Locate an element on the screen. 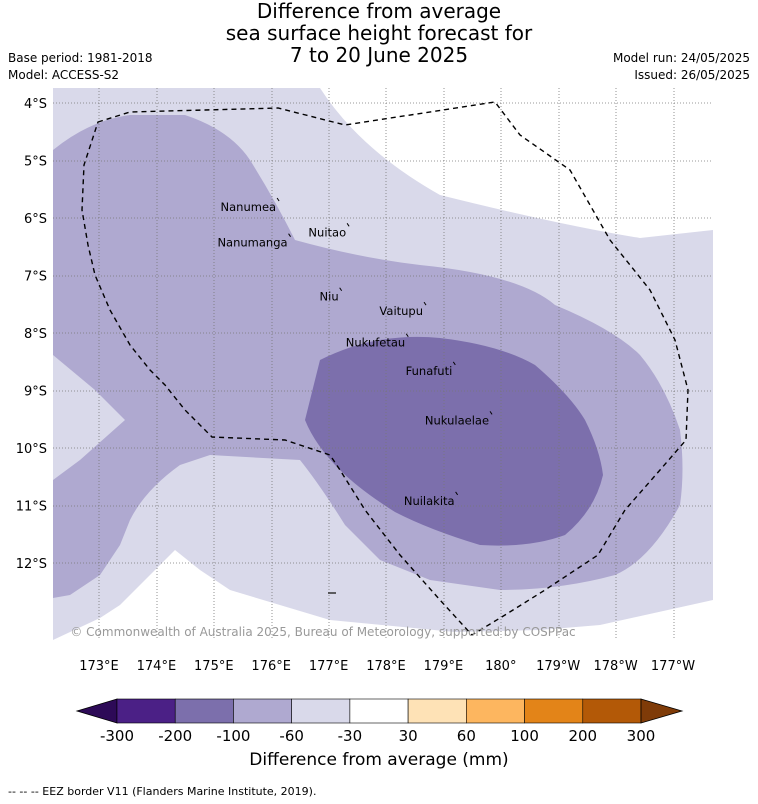 The height and width of the screenshot is (804, 758). colorbar: -300 -200 -100 -60 -30 30 60 100 200 300 is located at coordinates (379, 721).